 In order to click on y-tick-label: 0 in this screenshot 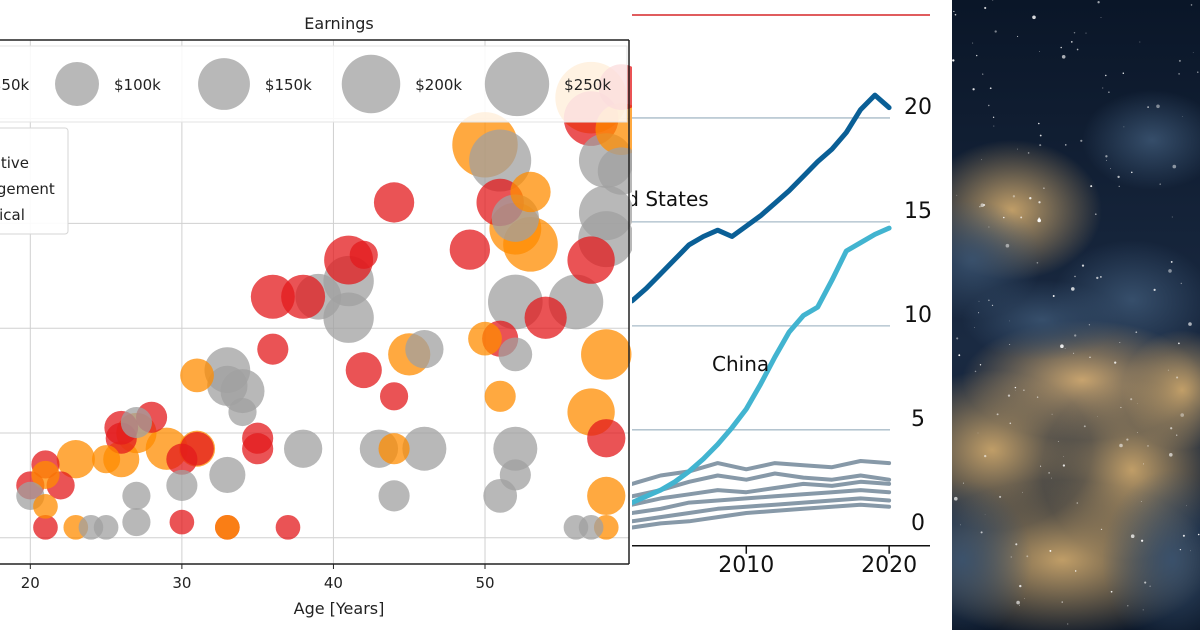, I will do `click(918, 523)`.